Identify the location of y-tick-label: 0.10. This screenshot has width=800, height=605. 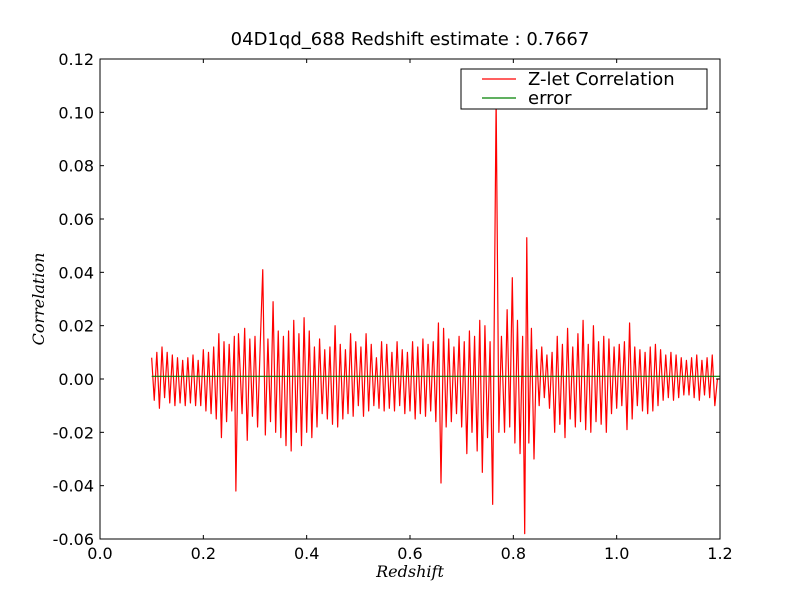
(76, 112).